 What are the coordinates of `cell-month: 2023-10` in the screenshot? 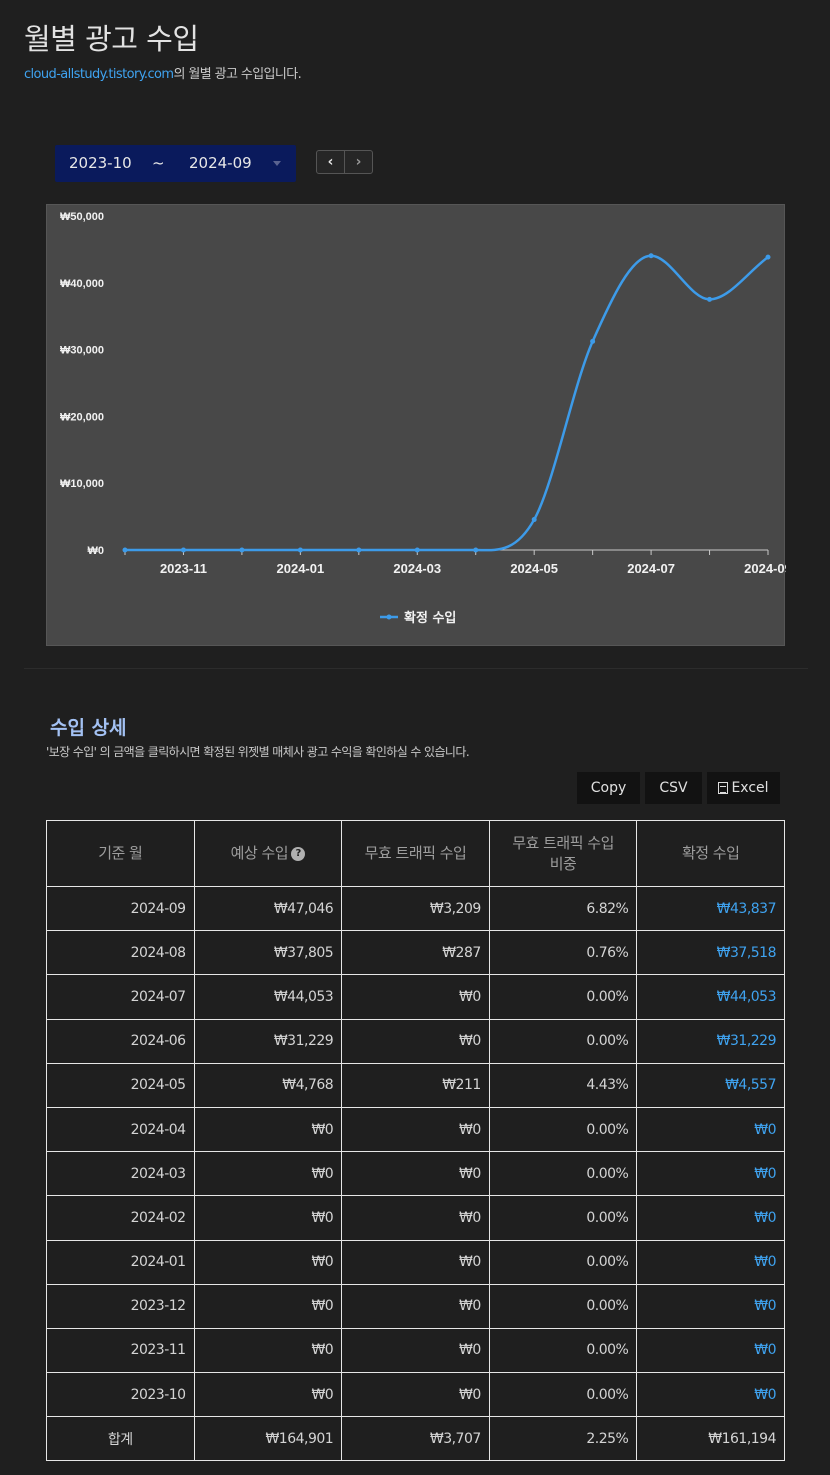 It's located at (120, 1395).